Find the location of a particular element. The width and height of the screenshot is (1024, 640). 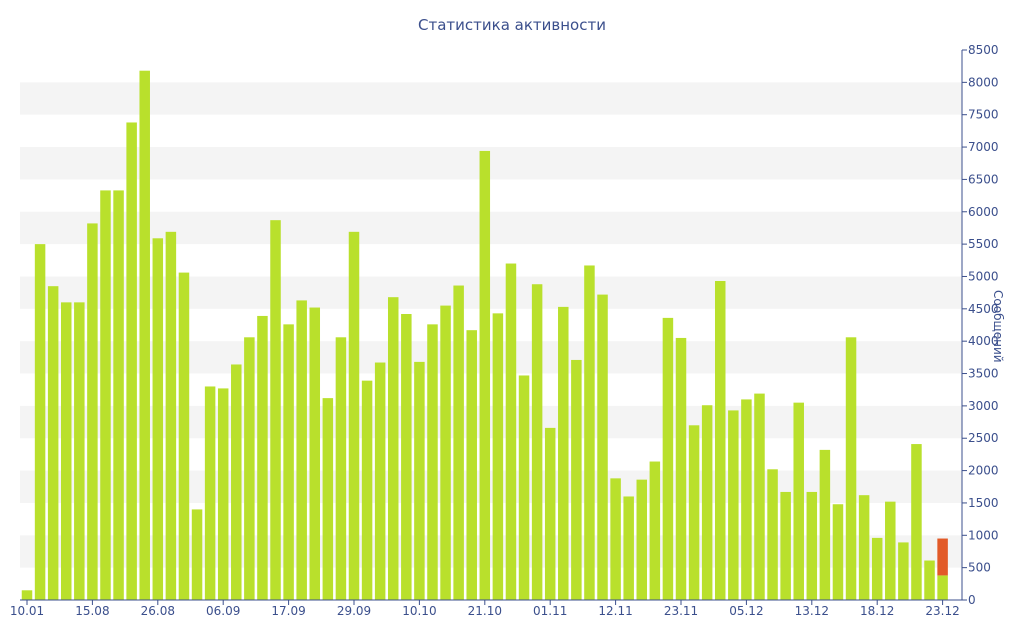

x-tick-label: 12.11 is located at coordinates (615, 611).